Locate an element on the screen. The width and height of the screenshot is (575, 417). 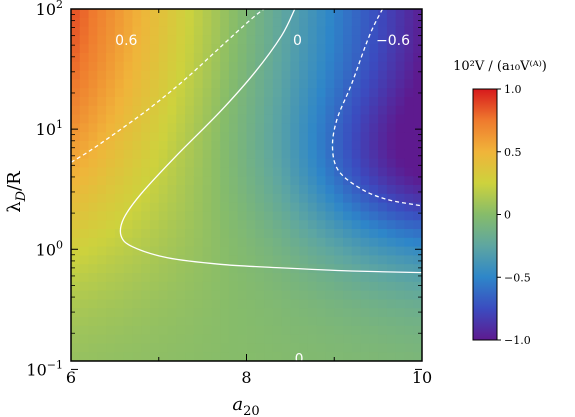
x-axis-label: a20 is located at coordinates (245, 405).